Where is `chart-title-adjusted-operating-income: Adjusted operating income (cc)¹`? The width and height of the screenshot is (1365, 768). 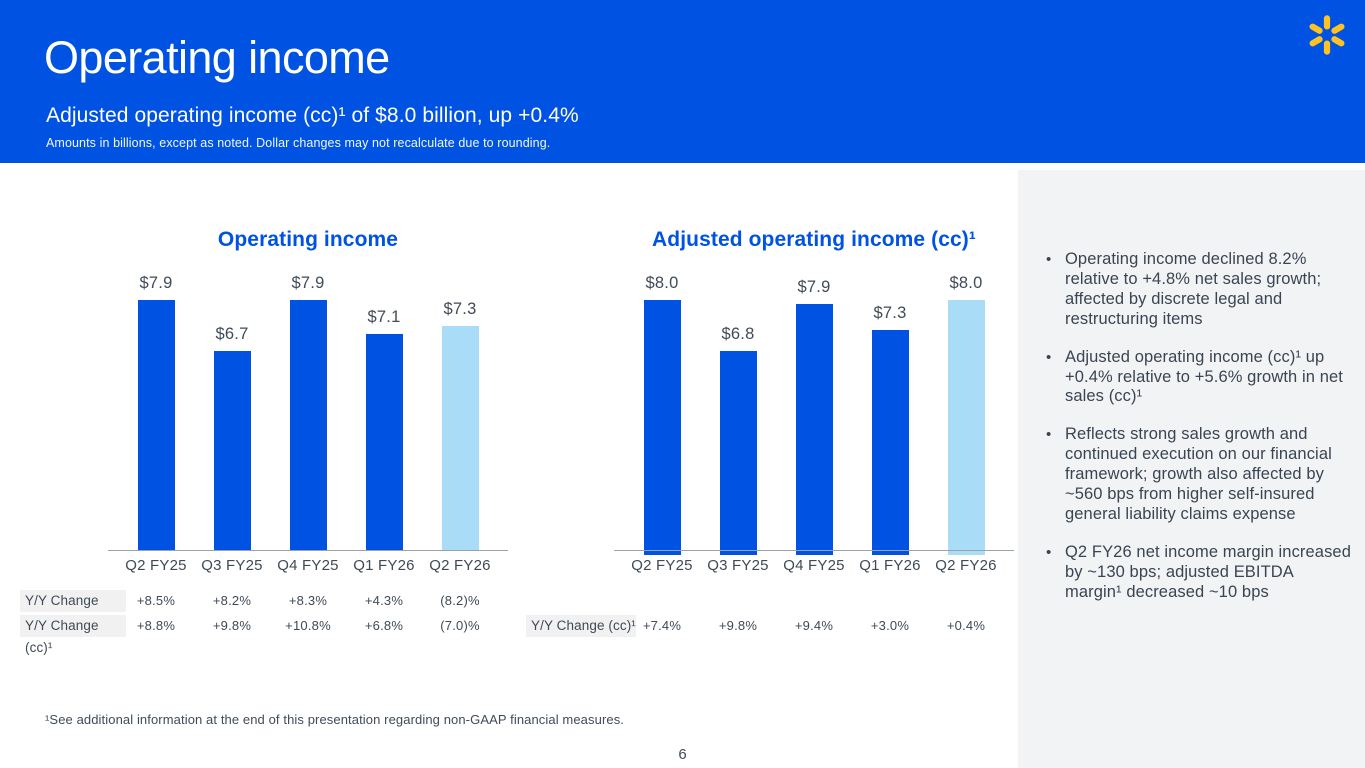
chart-title-adjusted-operating-income: Adjusted operating income (cc)¹ is located at coordinates (814, 239).